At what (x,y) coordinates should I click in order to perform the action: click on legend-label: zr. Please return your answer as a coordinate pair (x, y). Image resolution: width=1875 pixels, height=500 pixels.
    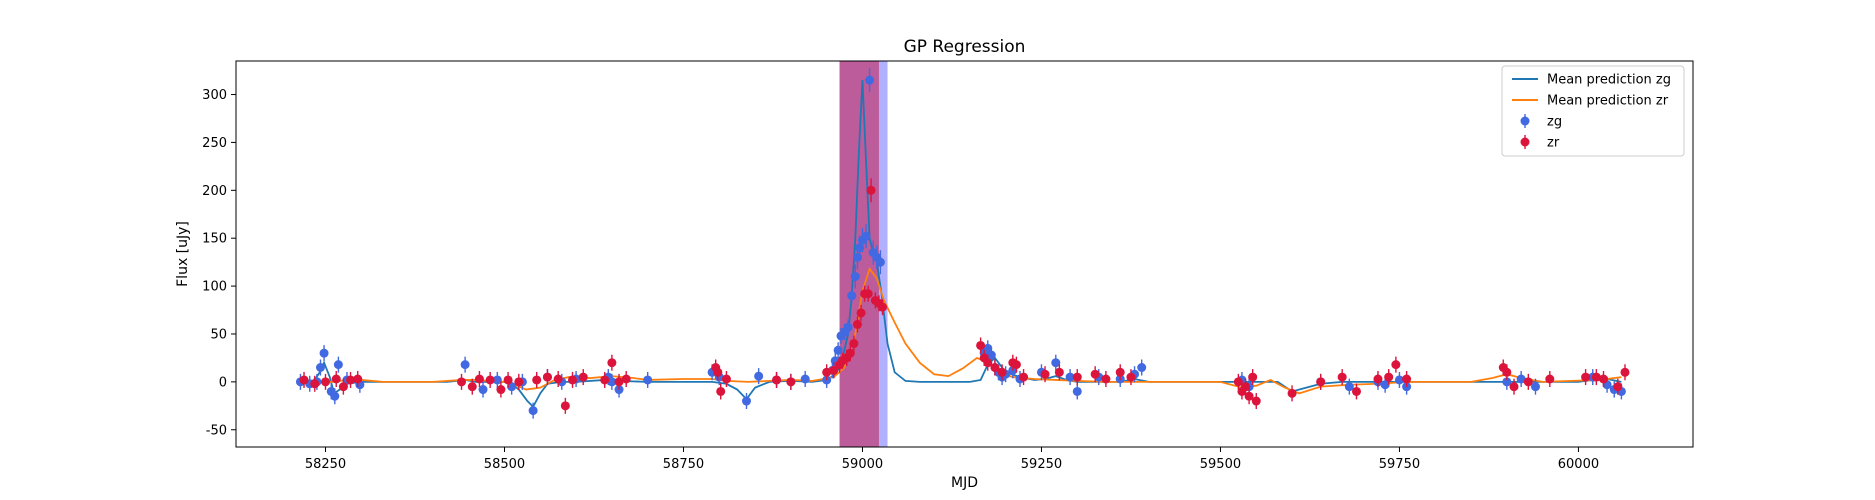
    Looking at the image, I should click on (1553, 143).